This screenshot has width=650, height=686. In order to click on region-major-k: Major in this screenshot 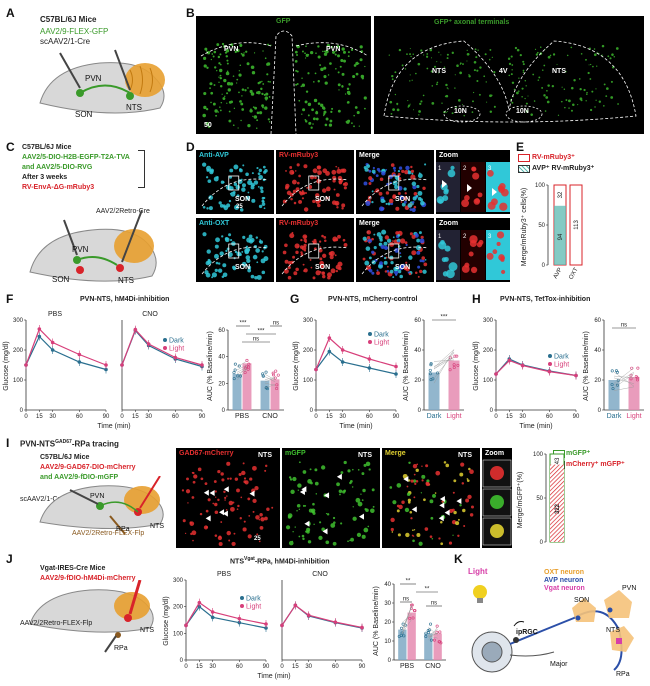, I will do `click(559, 664)`.